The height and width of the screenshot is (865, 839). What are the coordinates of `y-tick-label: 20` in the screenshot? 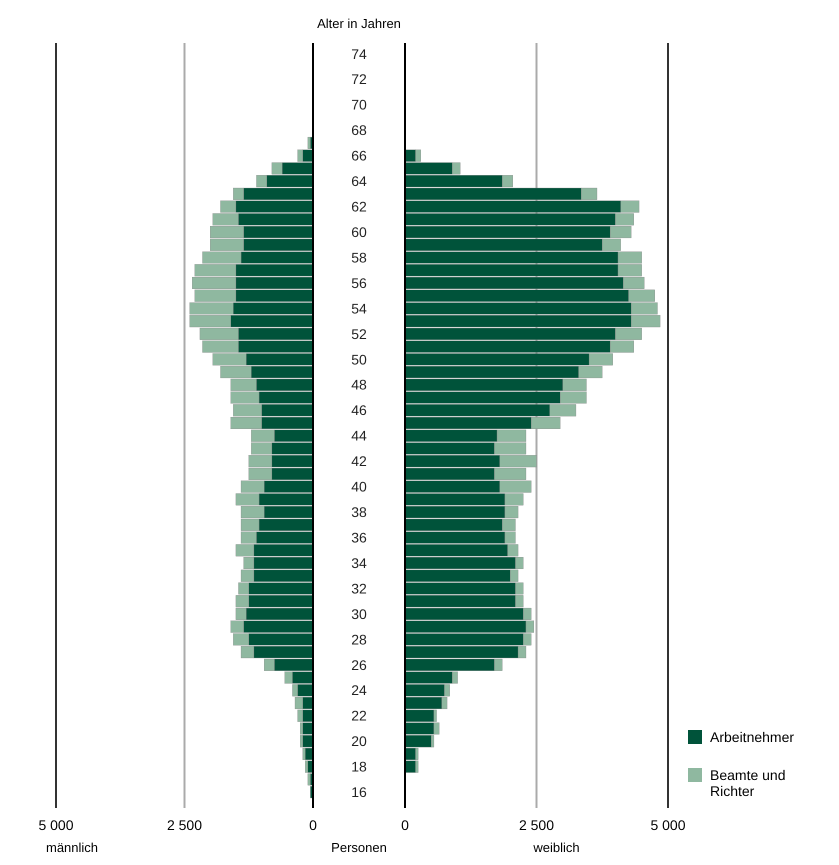 It's located at (359, 741).